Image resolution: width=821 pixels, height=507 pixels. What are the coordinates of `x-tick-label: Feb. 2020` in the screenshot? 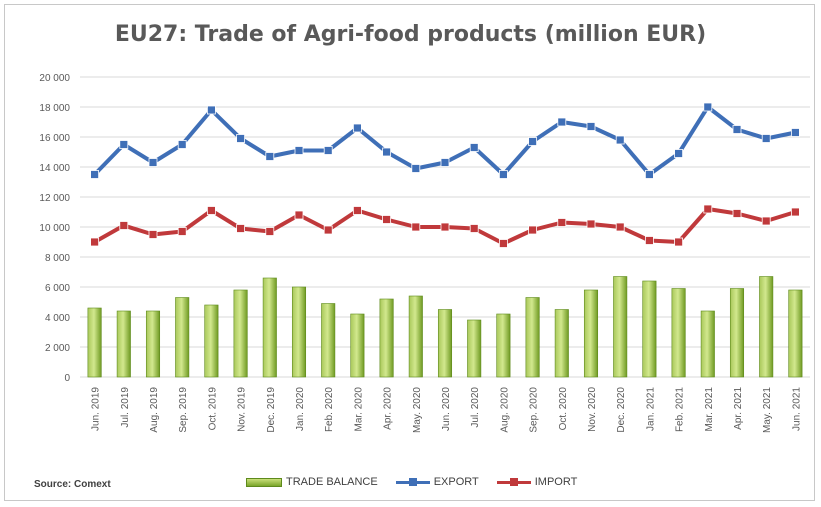 It's located at (329, 409).